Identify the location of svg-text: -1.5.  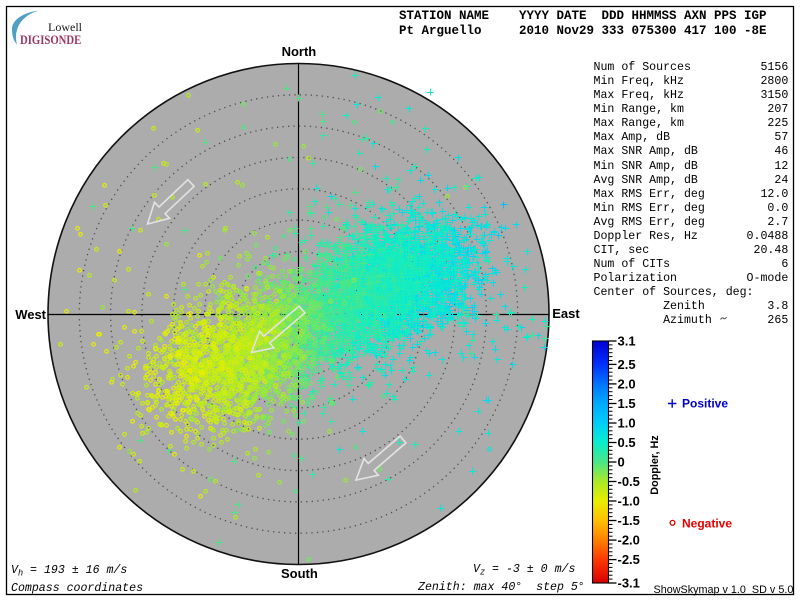
(629, 520).